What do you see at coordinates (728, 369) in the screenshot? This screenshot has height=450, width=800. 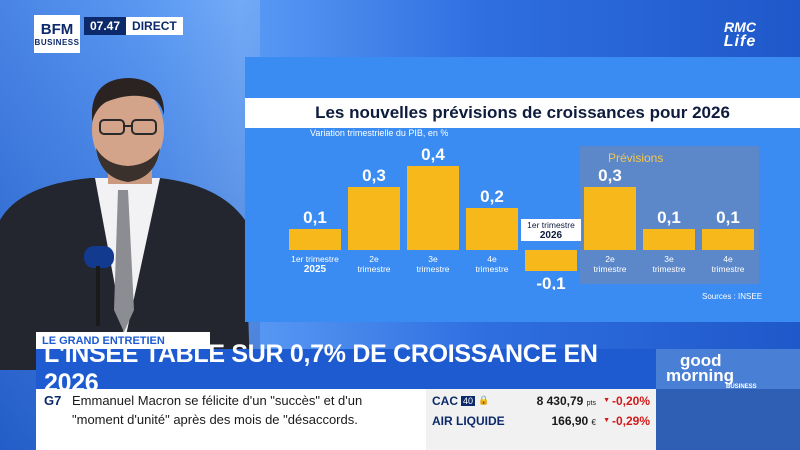 I see `good-morning-business-logo: good morning BUSINESS` at bounding box center [728, 369].